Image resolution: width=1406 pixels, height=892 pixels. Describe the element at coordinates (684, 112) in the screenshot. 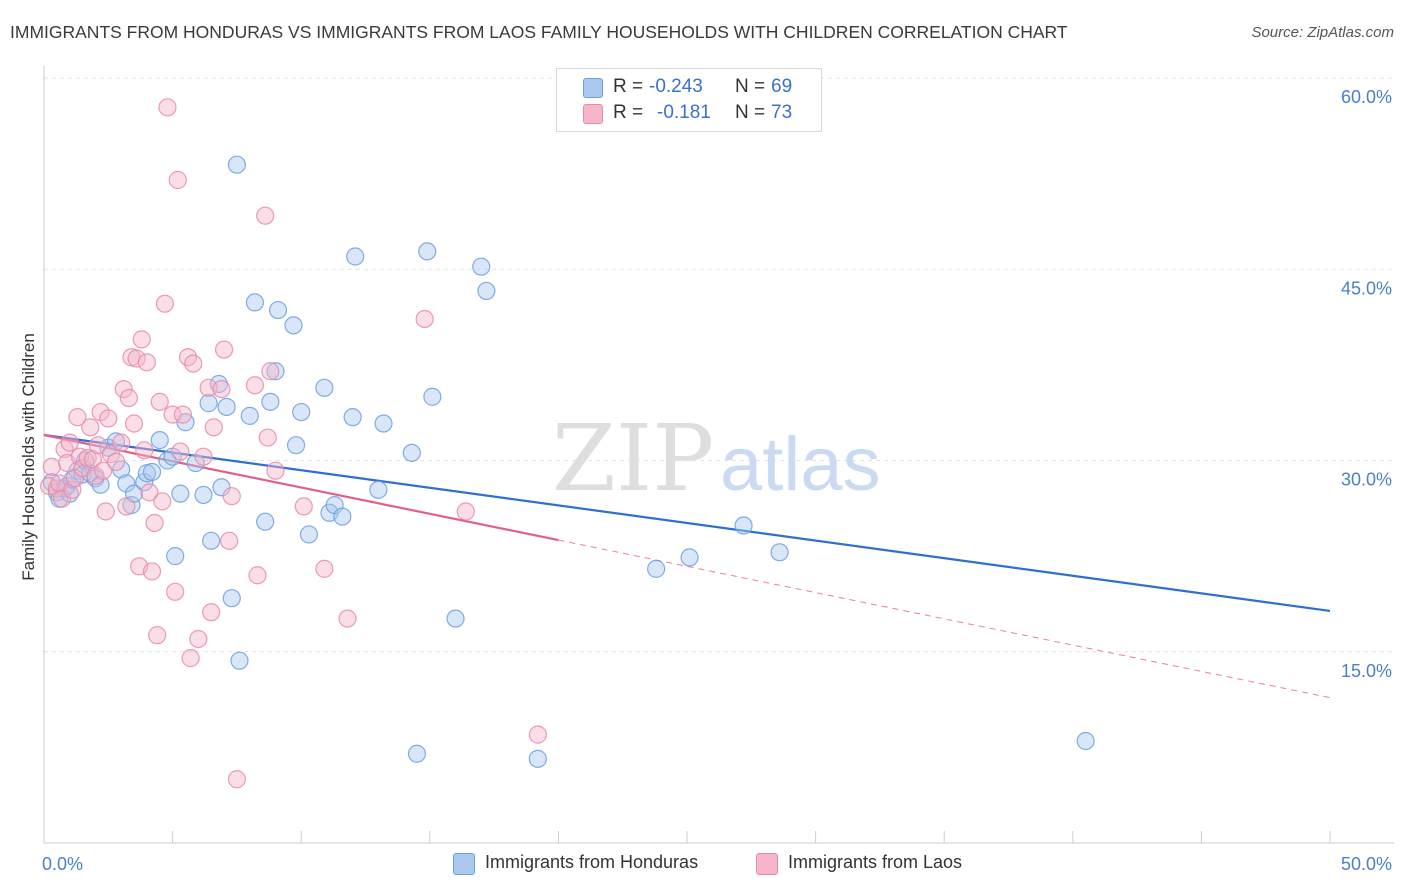

I see `r-value: -0.181` at that location.